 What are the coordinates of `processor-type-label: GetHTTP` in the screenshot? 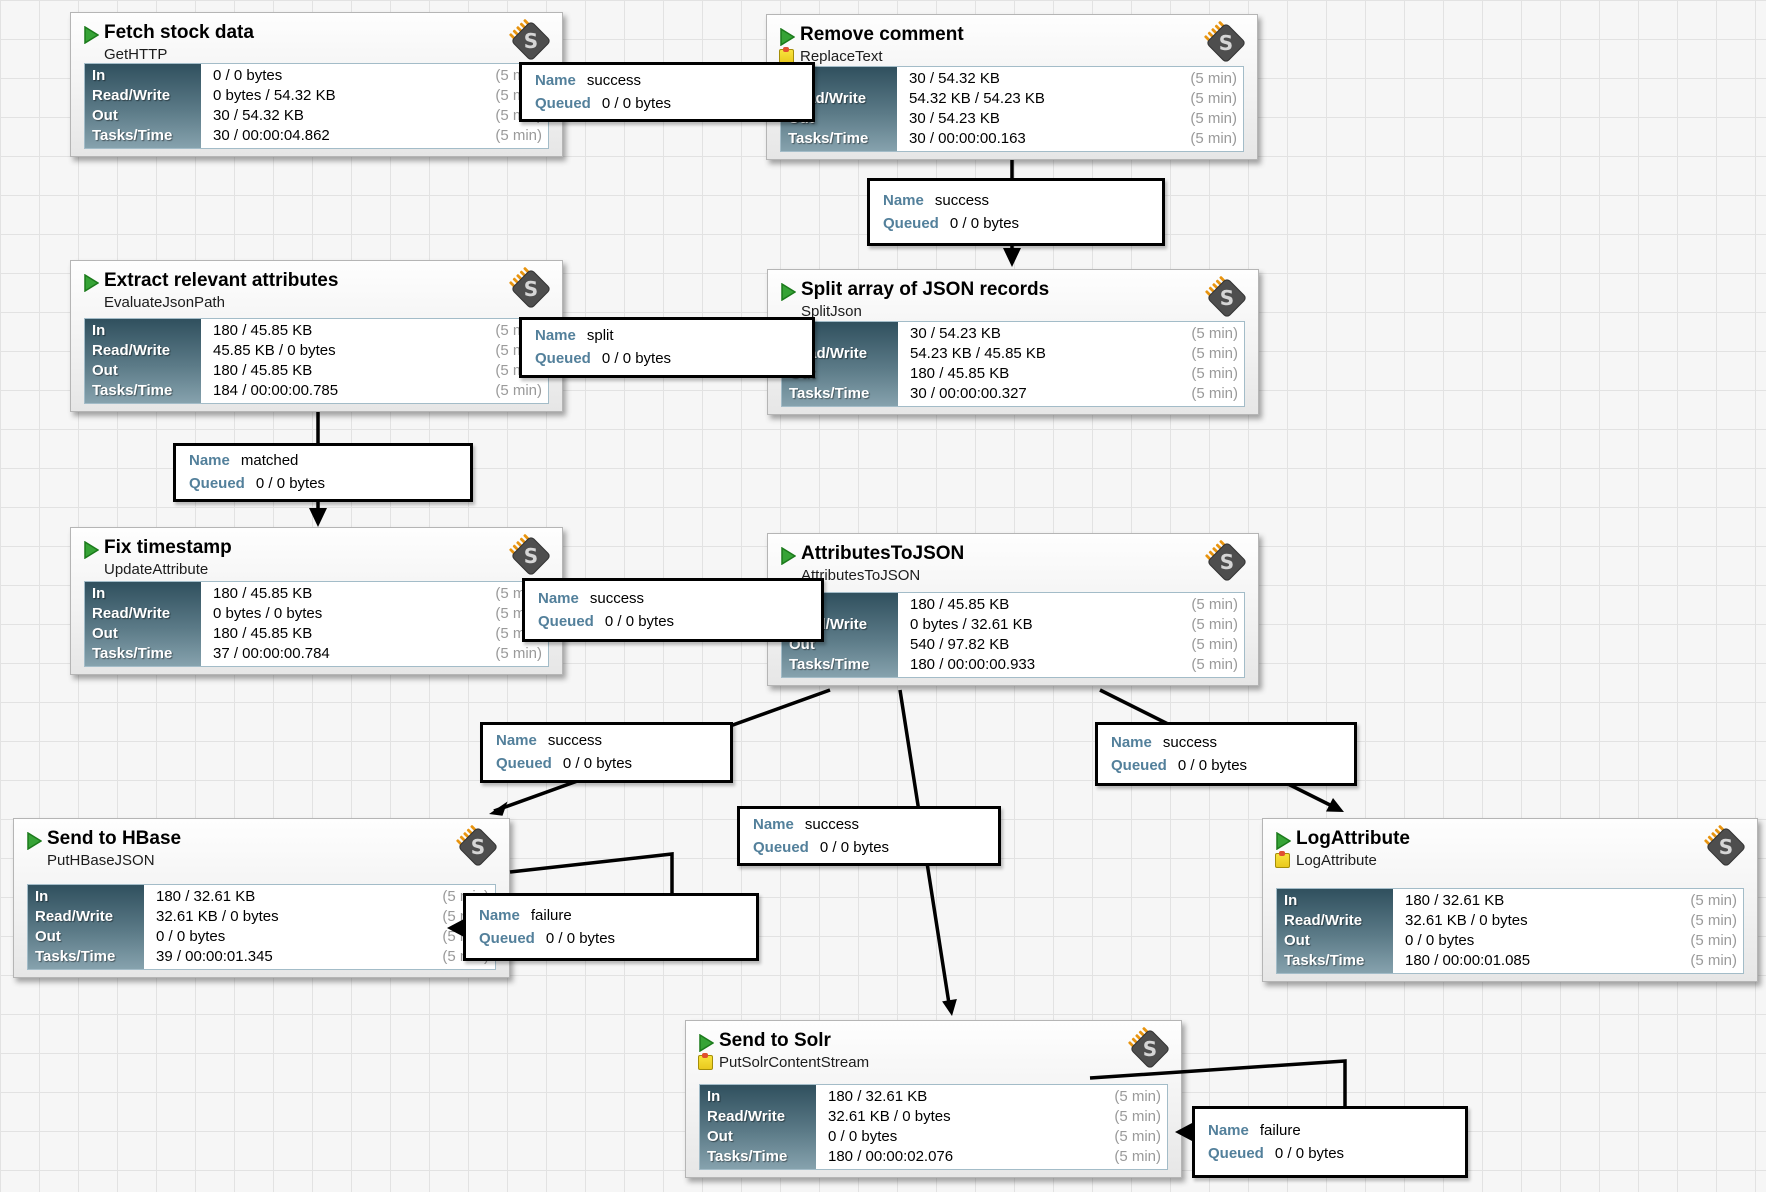 It's located at (136, 54).